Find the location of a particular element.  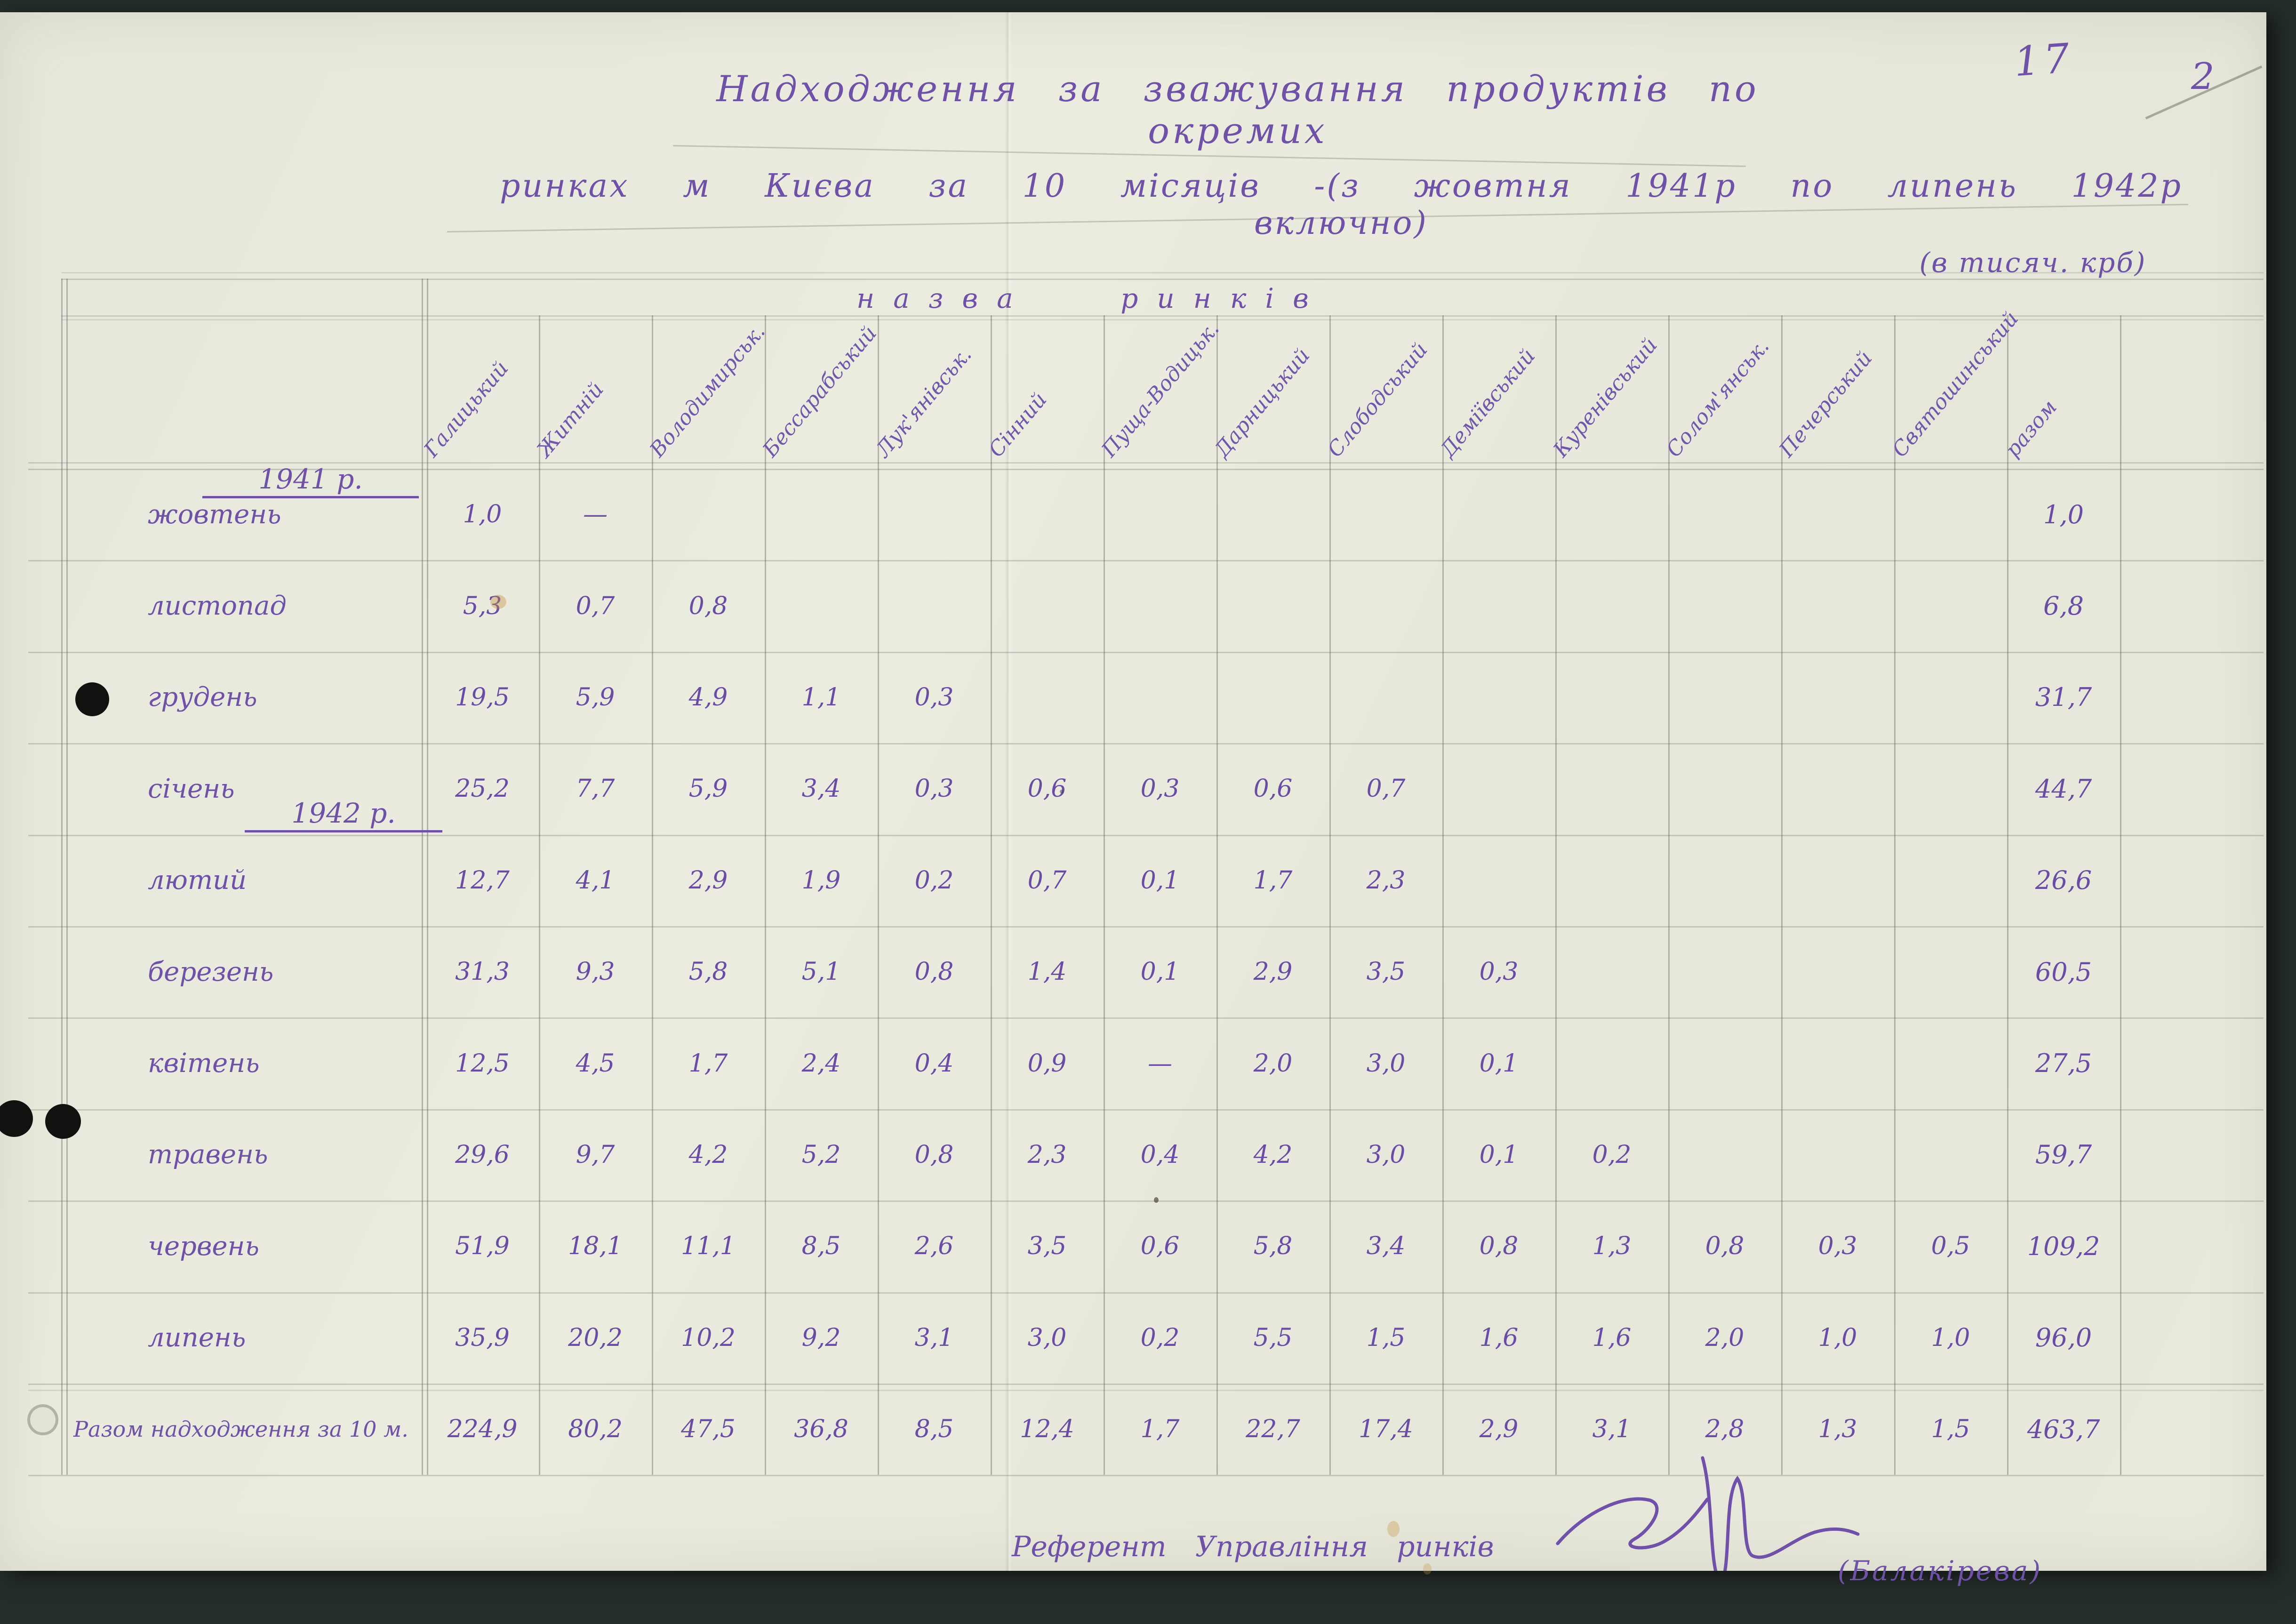

table-cell: 1,9 is located at coordinates (821, 880).